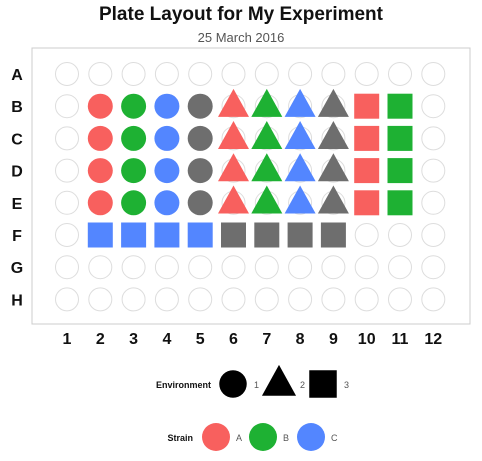 The image size is (482, 461). What do you see at coordinates (100, 138) in the screenshot?
I see `well-c2-circle` at bounding box center [100, 138].